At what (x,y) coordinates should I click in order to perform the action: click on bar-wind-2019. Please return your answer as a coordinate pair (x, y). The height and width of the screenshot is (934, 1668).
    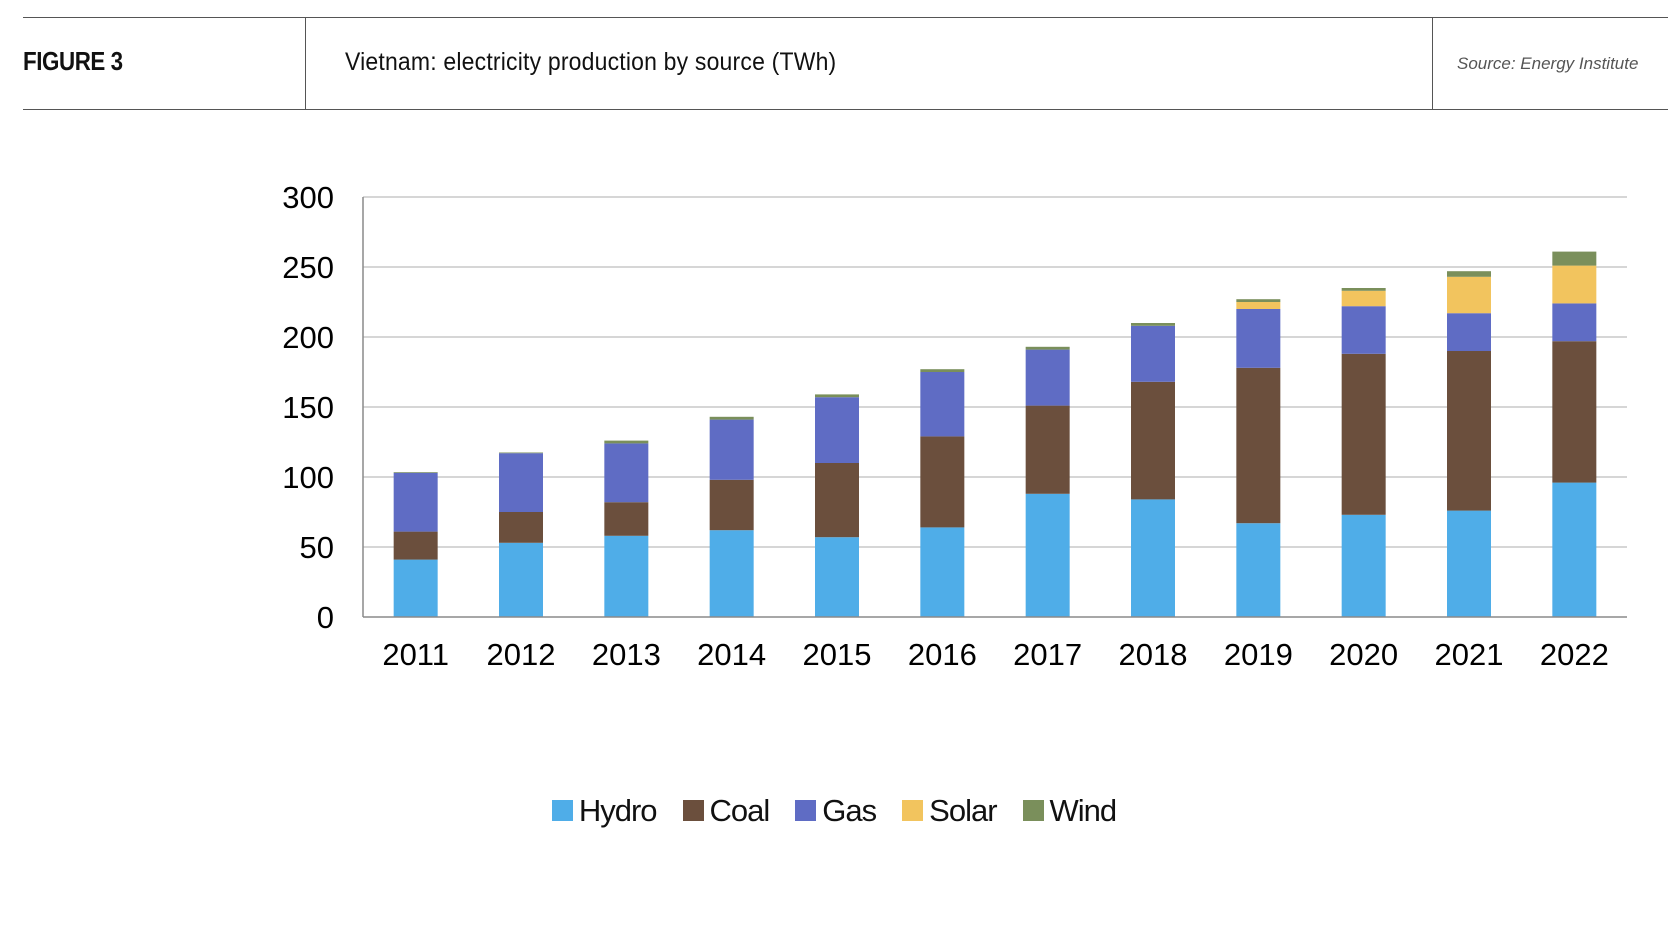
    Looking at the image, I should click on (1258, 300).